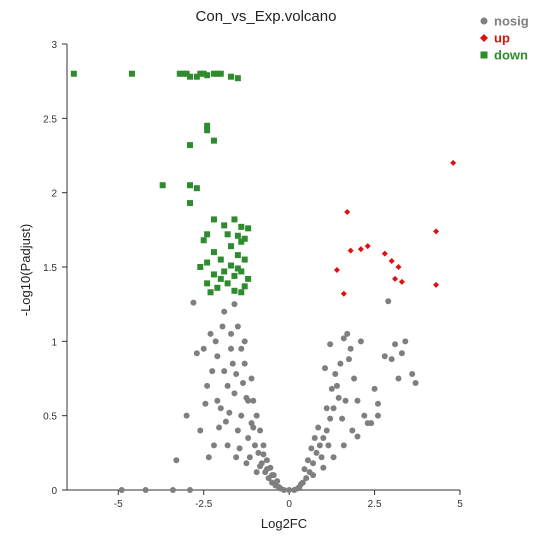  What do you see at coordinates (284, 523) in the screenshot?
I see `x-axis-label: Log2FC` at bounding box center [284, 523].